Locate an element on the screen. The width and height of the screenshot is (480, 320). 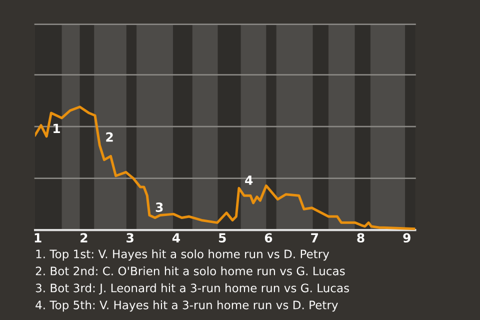
x-tick-label: 2 is located at coordinates (84, 237).